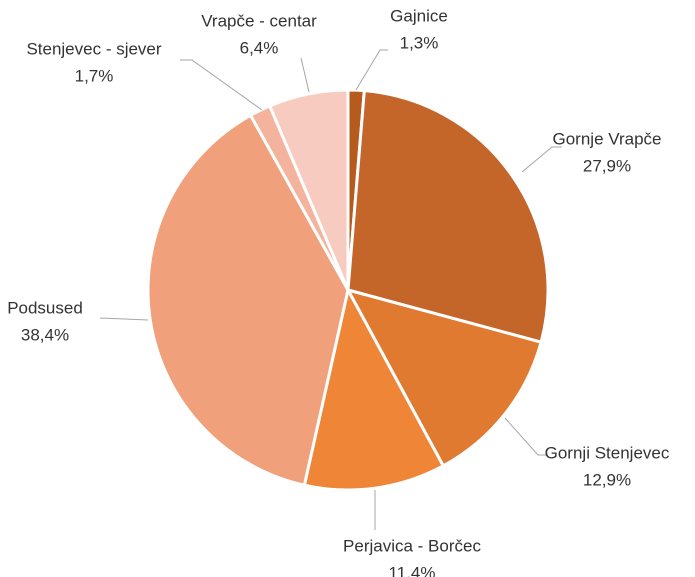  Describe the element at coordinates (94, 75) in the screenshot. I see `slice-value: 1,7%` at that location.